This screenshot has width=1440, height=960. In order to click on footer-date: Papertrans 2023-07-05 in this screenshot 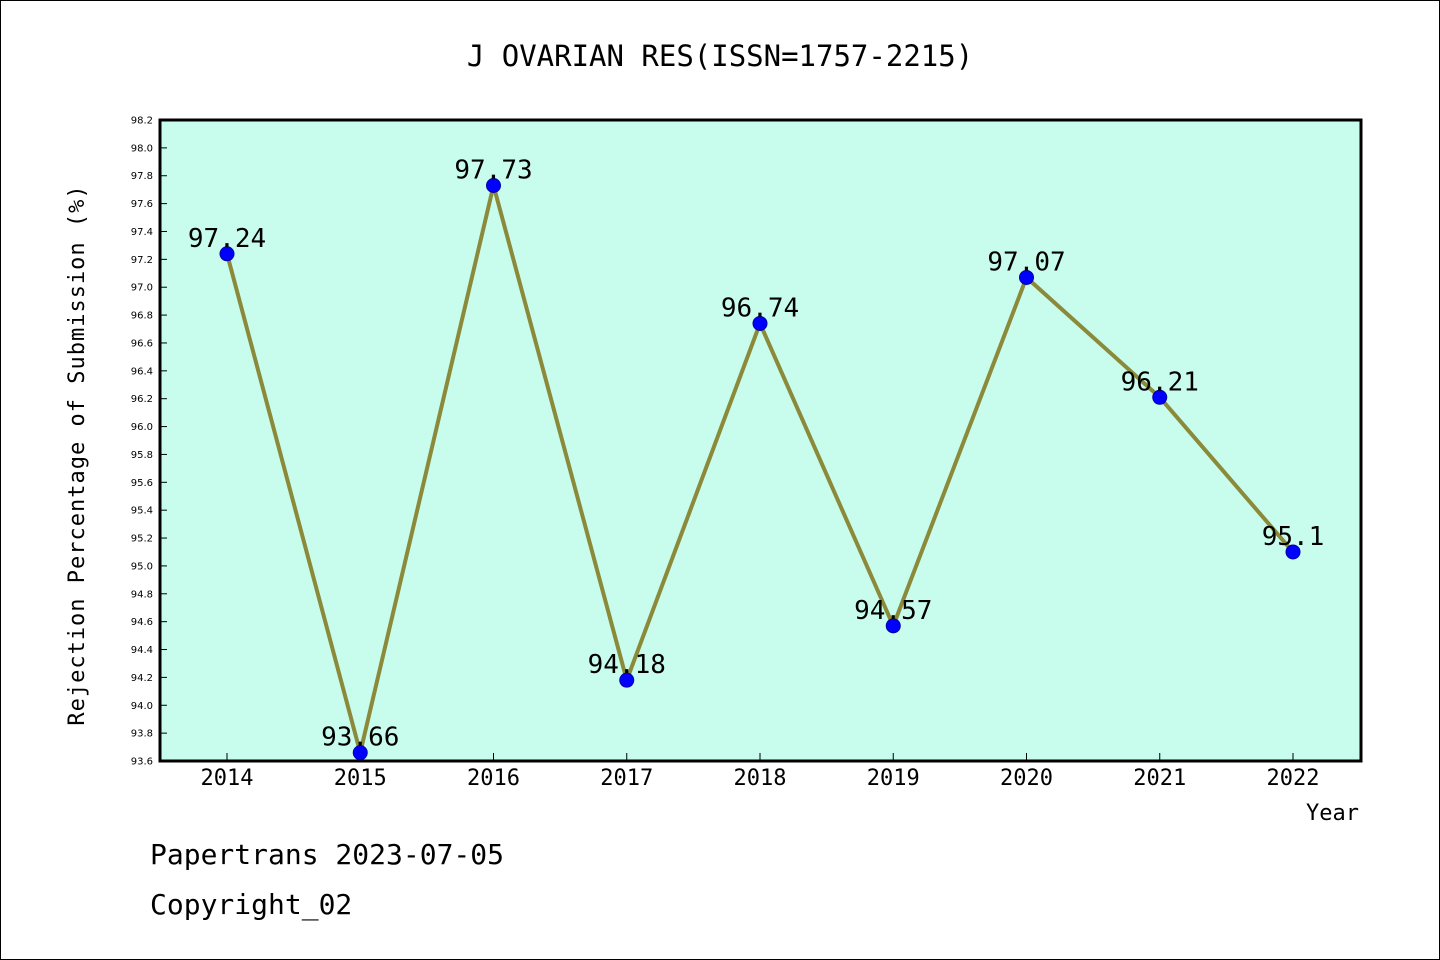, I will do `click(327, 854)`.